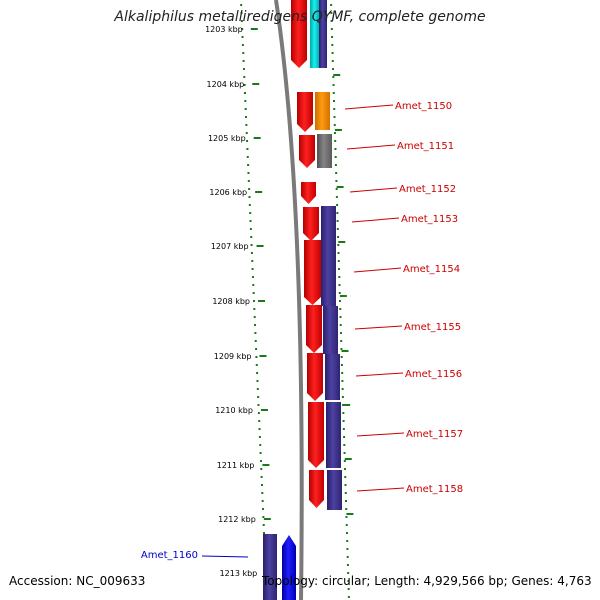 This screenshot has width=600, height=600. Describe the element at coordinates (239, 573) in the screenshot. I see `tick-label: 1213 kbp` at that location.